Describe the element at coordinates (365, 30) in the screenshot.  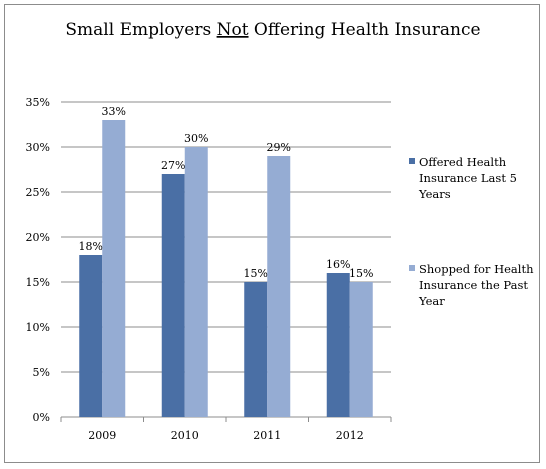
I see `chart-title-part-after: Offering Health Insurance` at that location.